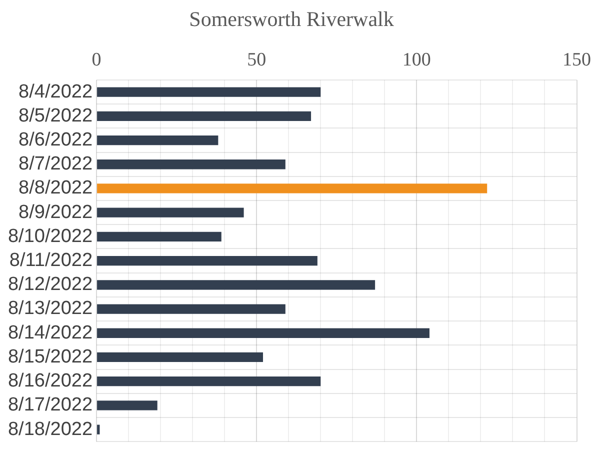  I want to click on y-tick-label: 8/7/2022, so click(55, 164).